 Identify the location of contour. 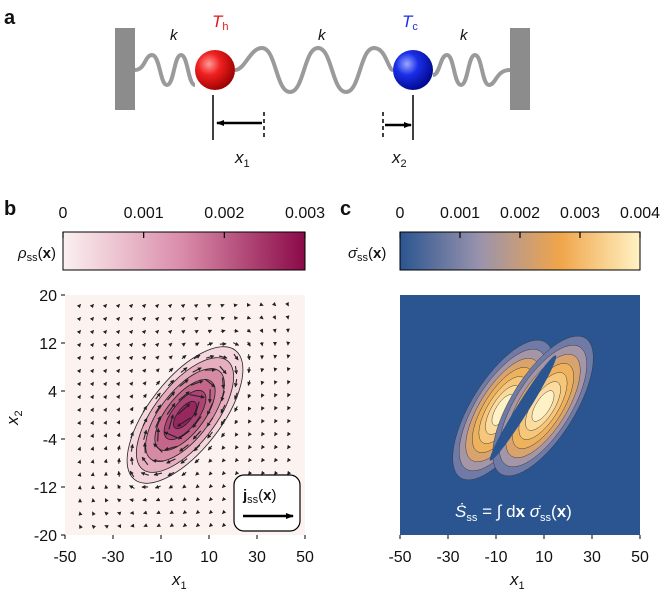
(543, 406).